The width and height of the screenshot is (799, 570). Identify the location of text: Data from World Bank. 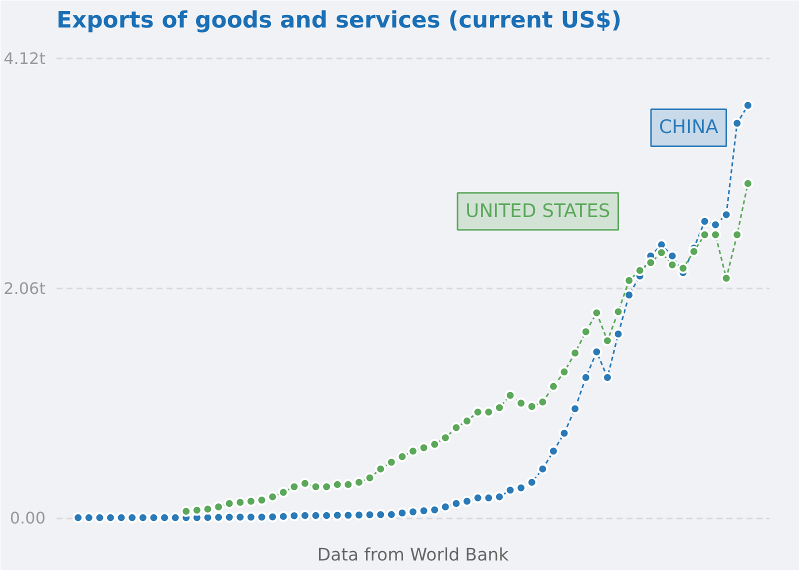
(413, 556).